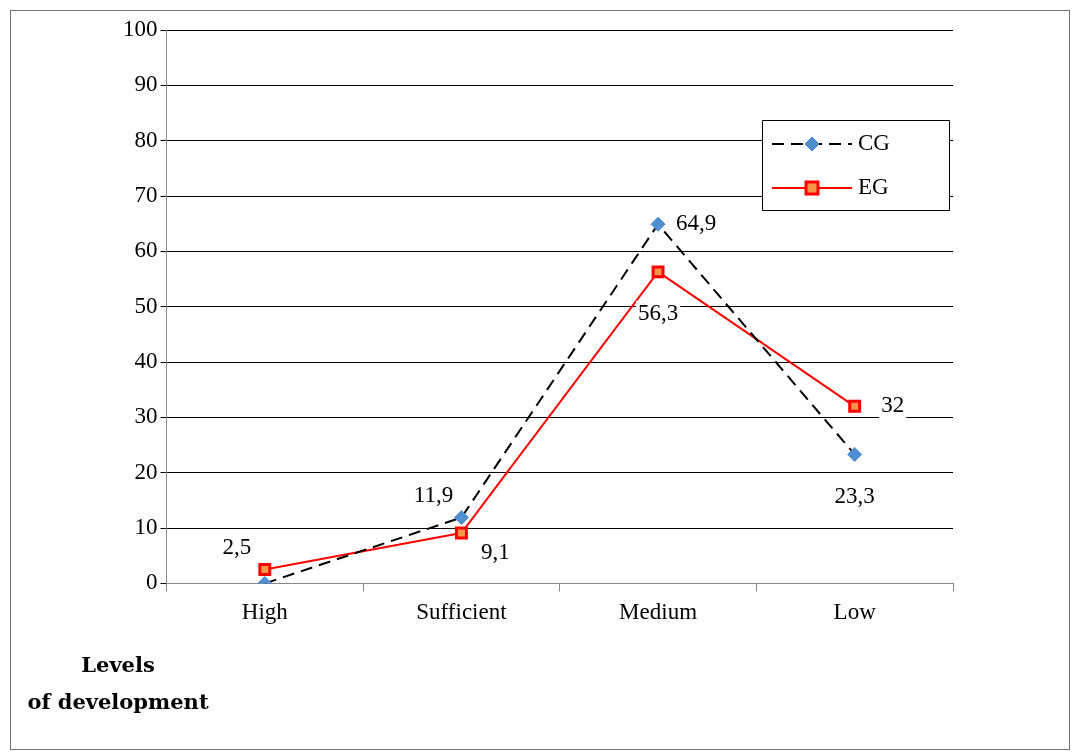 The image size is (1075, 755). I want to click on y-tick-label: 100, so click(140, 29).